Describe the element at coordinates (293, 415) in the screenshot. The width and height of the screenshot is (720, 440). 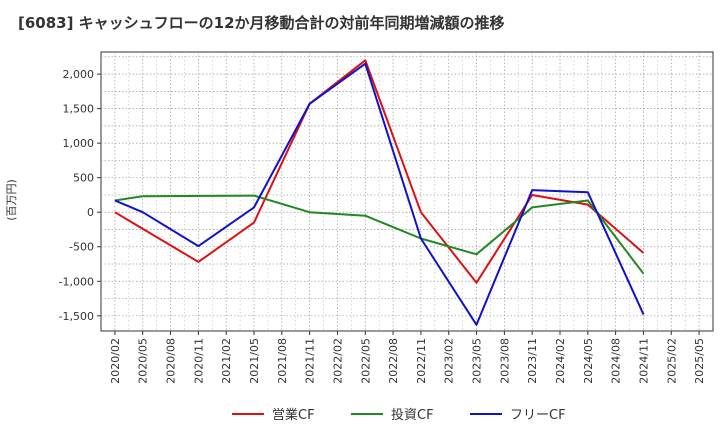
I see `legend-label: 営業CF` at that location.